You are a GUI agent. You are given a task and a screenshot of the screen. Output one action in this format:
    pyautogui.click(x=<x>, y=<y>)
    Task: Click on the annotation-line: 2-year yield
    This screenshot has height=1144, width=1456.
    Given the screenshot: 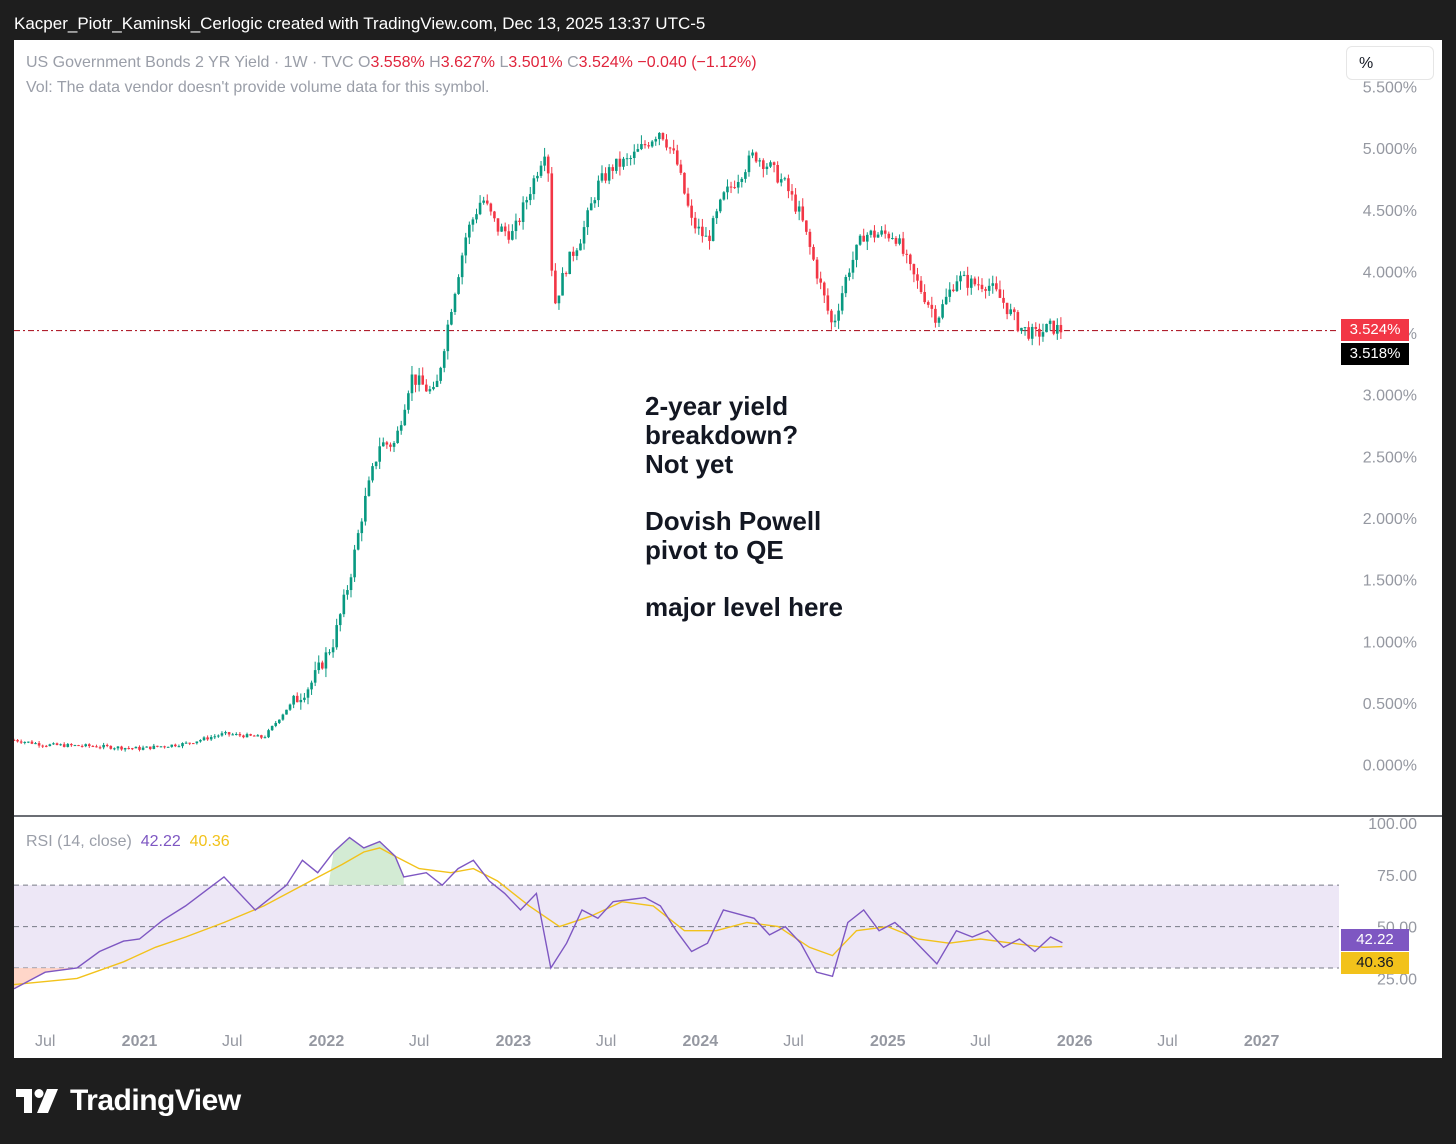 What is the action you would take?
    pyautogui.click(x=717, y=406)
    